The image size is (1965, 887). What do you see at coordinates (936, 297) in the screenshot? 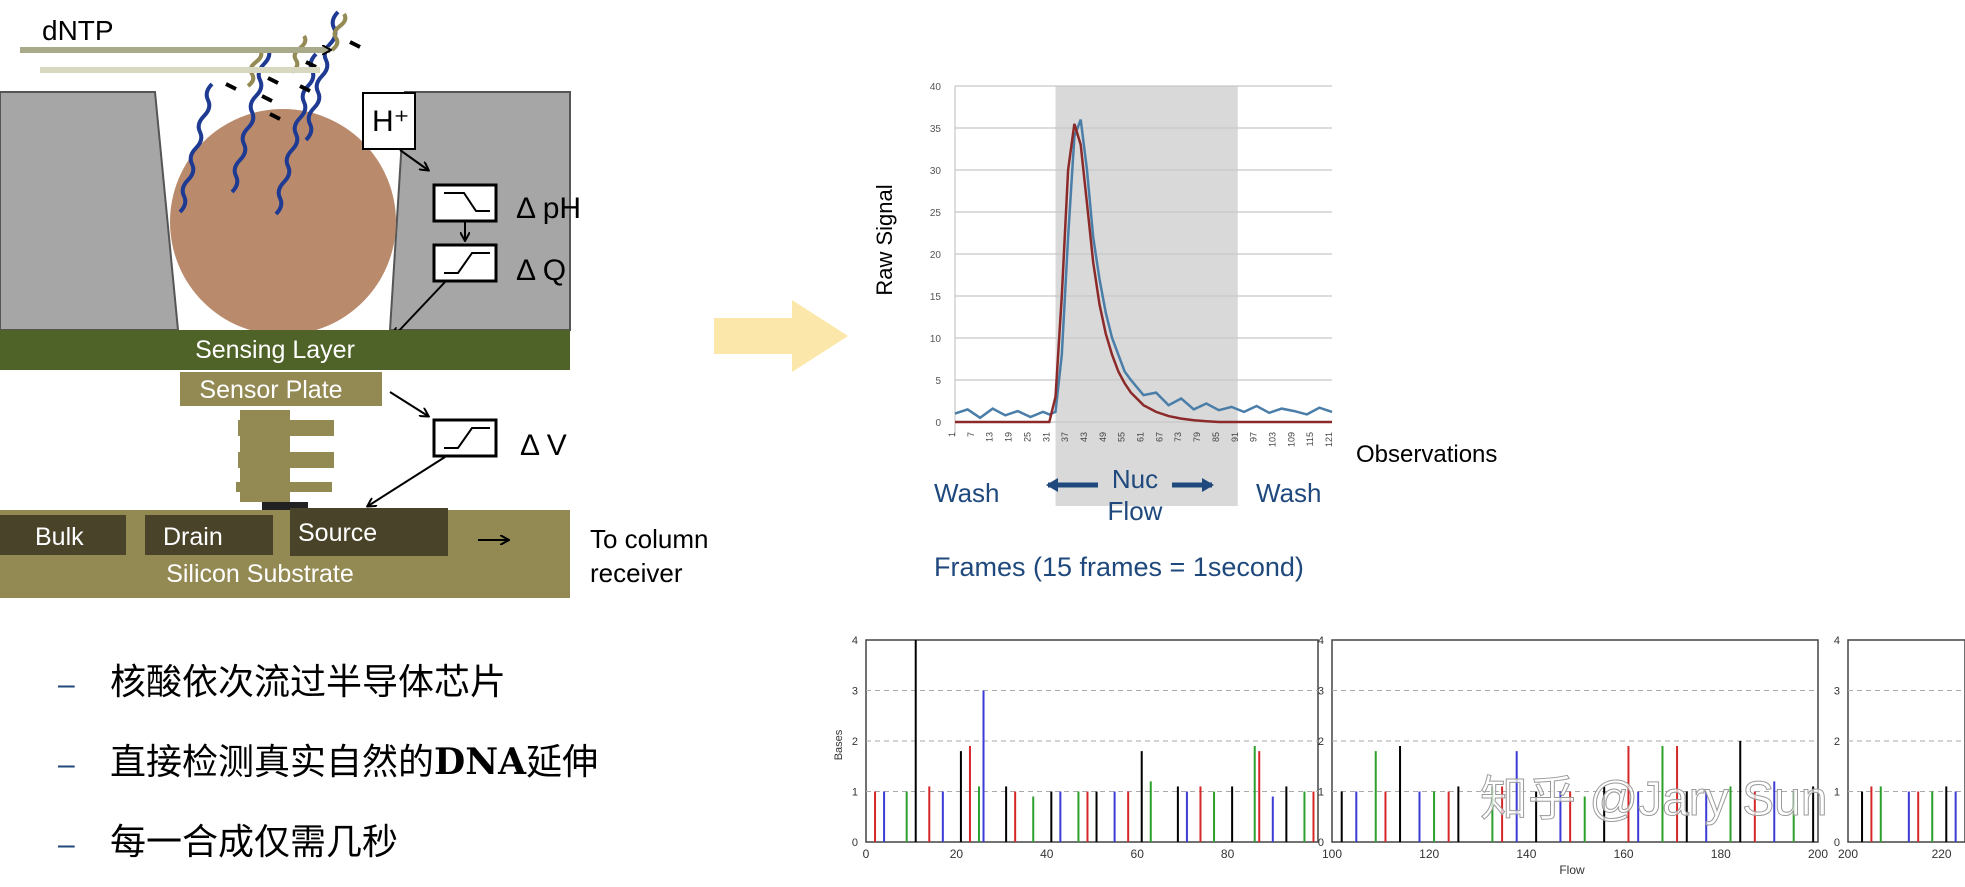
I see `y-tick-label: 15` at bounding box center [936, 297].